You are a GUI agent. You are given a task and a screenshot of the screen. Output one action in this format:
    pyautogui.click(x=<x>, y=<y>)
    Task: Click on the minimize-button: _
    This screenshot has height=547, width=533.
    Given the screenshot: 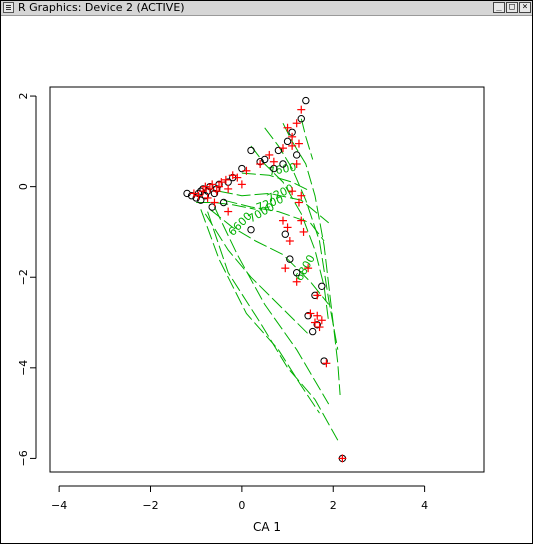 What is the action you would take?
    pyautogui.click(x=499, y=7)
    